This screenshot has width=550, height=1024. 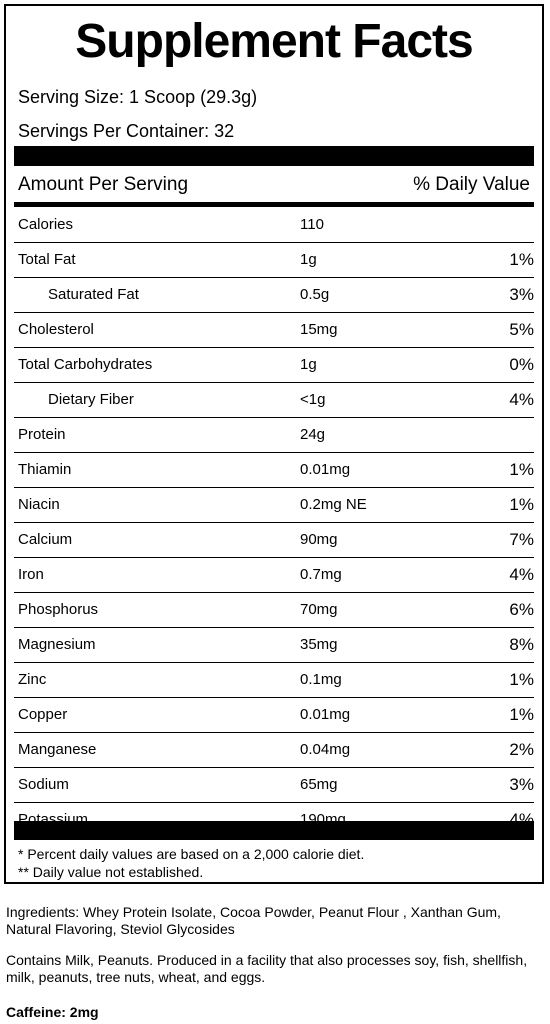 I want to click on table-row: Zinc 0.1mg 1%, so click(x=274, y=680).